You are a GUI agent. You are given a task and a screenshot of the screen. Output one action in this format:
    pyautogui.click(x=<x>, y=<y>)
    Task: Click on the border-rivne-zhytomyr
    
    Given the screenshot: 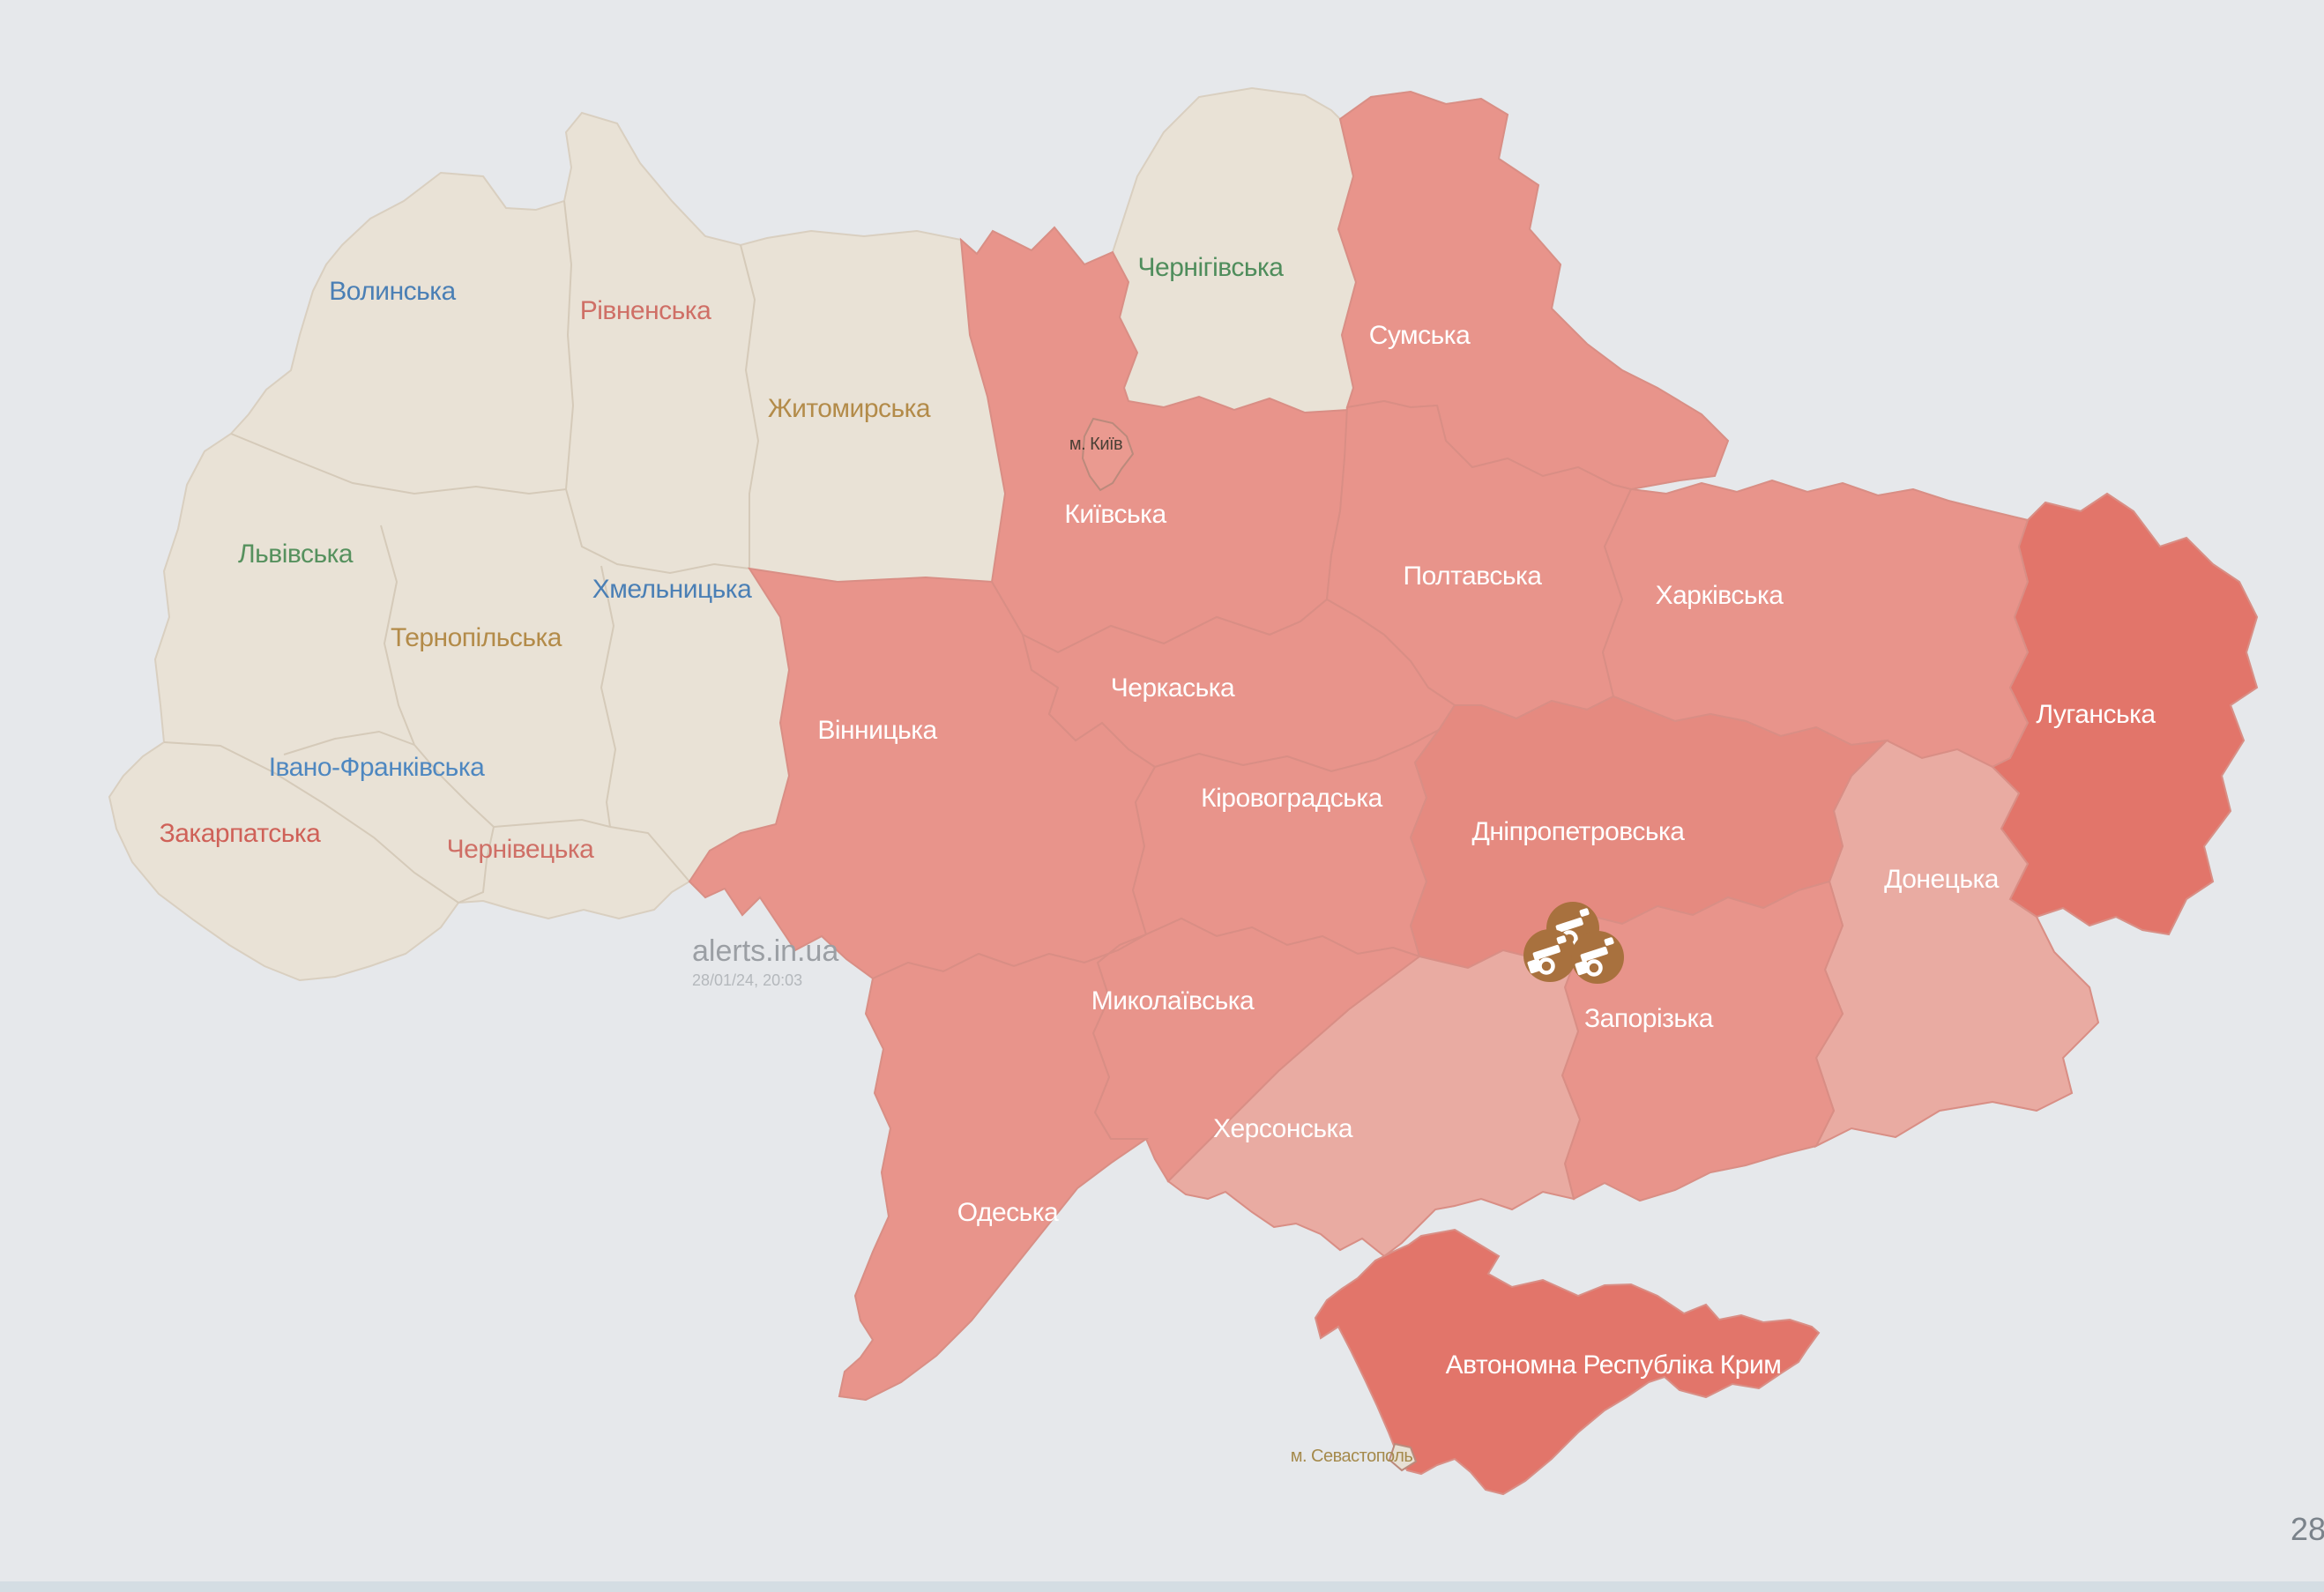 What is the action you would take?
    pyautogui.click(x=750, y=406)
    